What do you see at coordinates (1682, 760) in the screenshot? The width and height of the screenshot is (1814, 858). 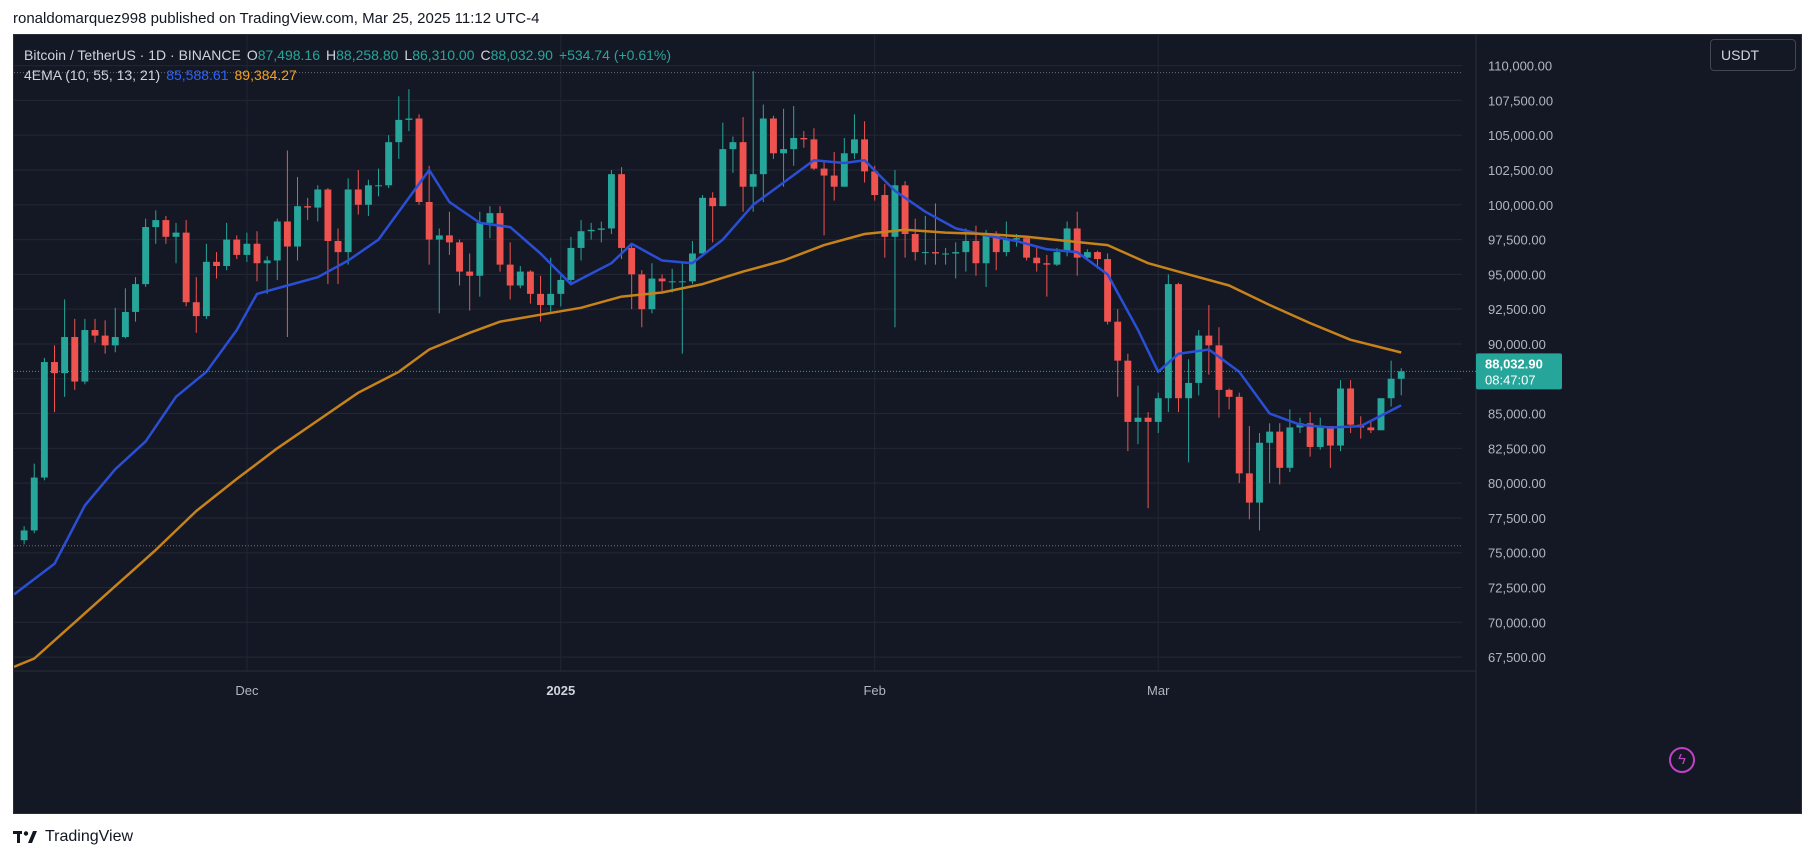 I see `lightning-icon: ϟ` at bounding box center [1682, 760].